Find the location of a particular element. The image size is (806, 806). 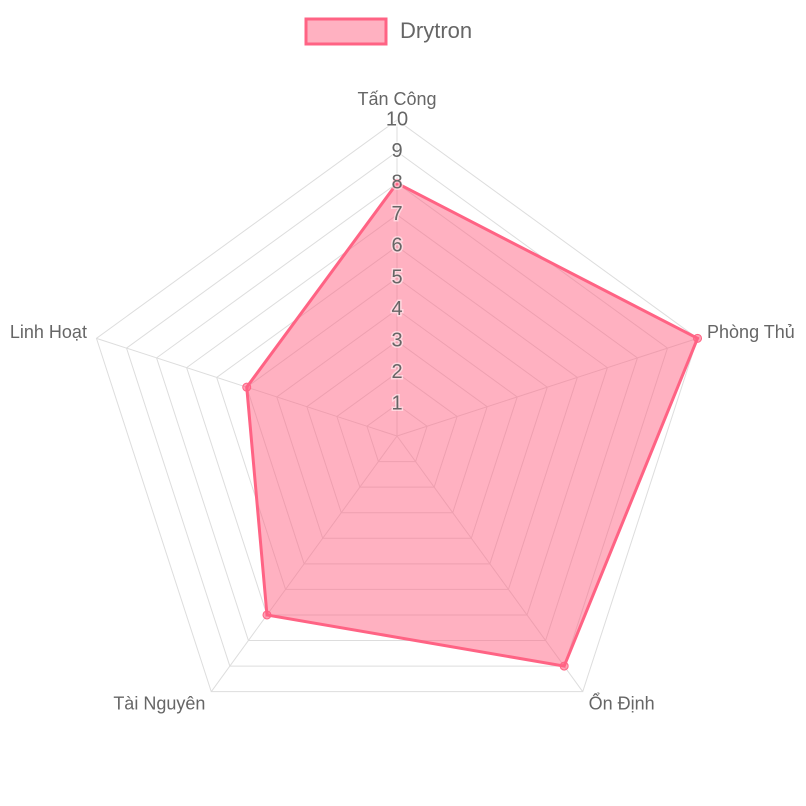

legend: Drytron is located at coordinates (388, 31).